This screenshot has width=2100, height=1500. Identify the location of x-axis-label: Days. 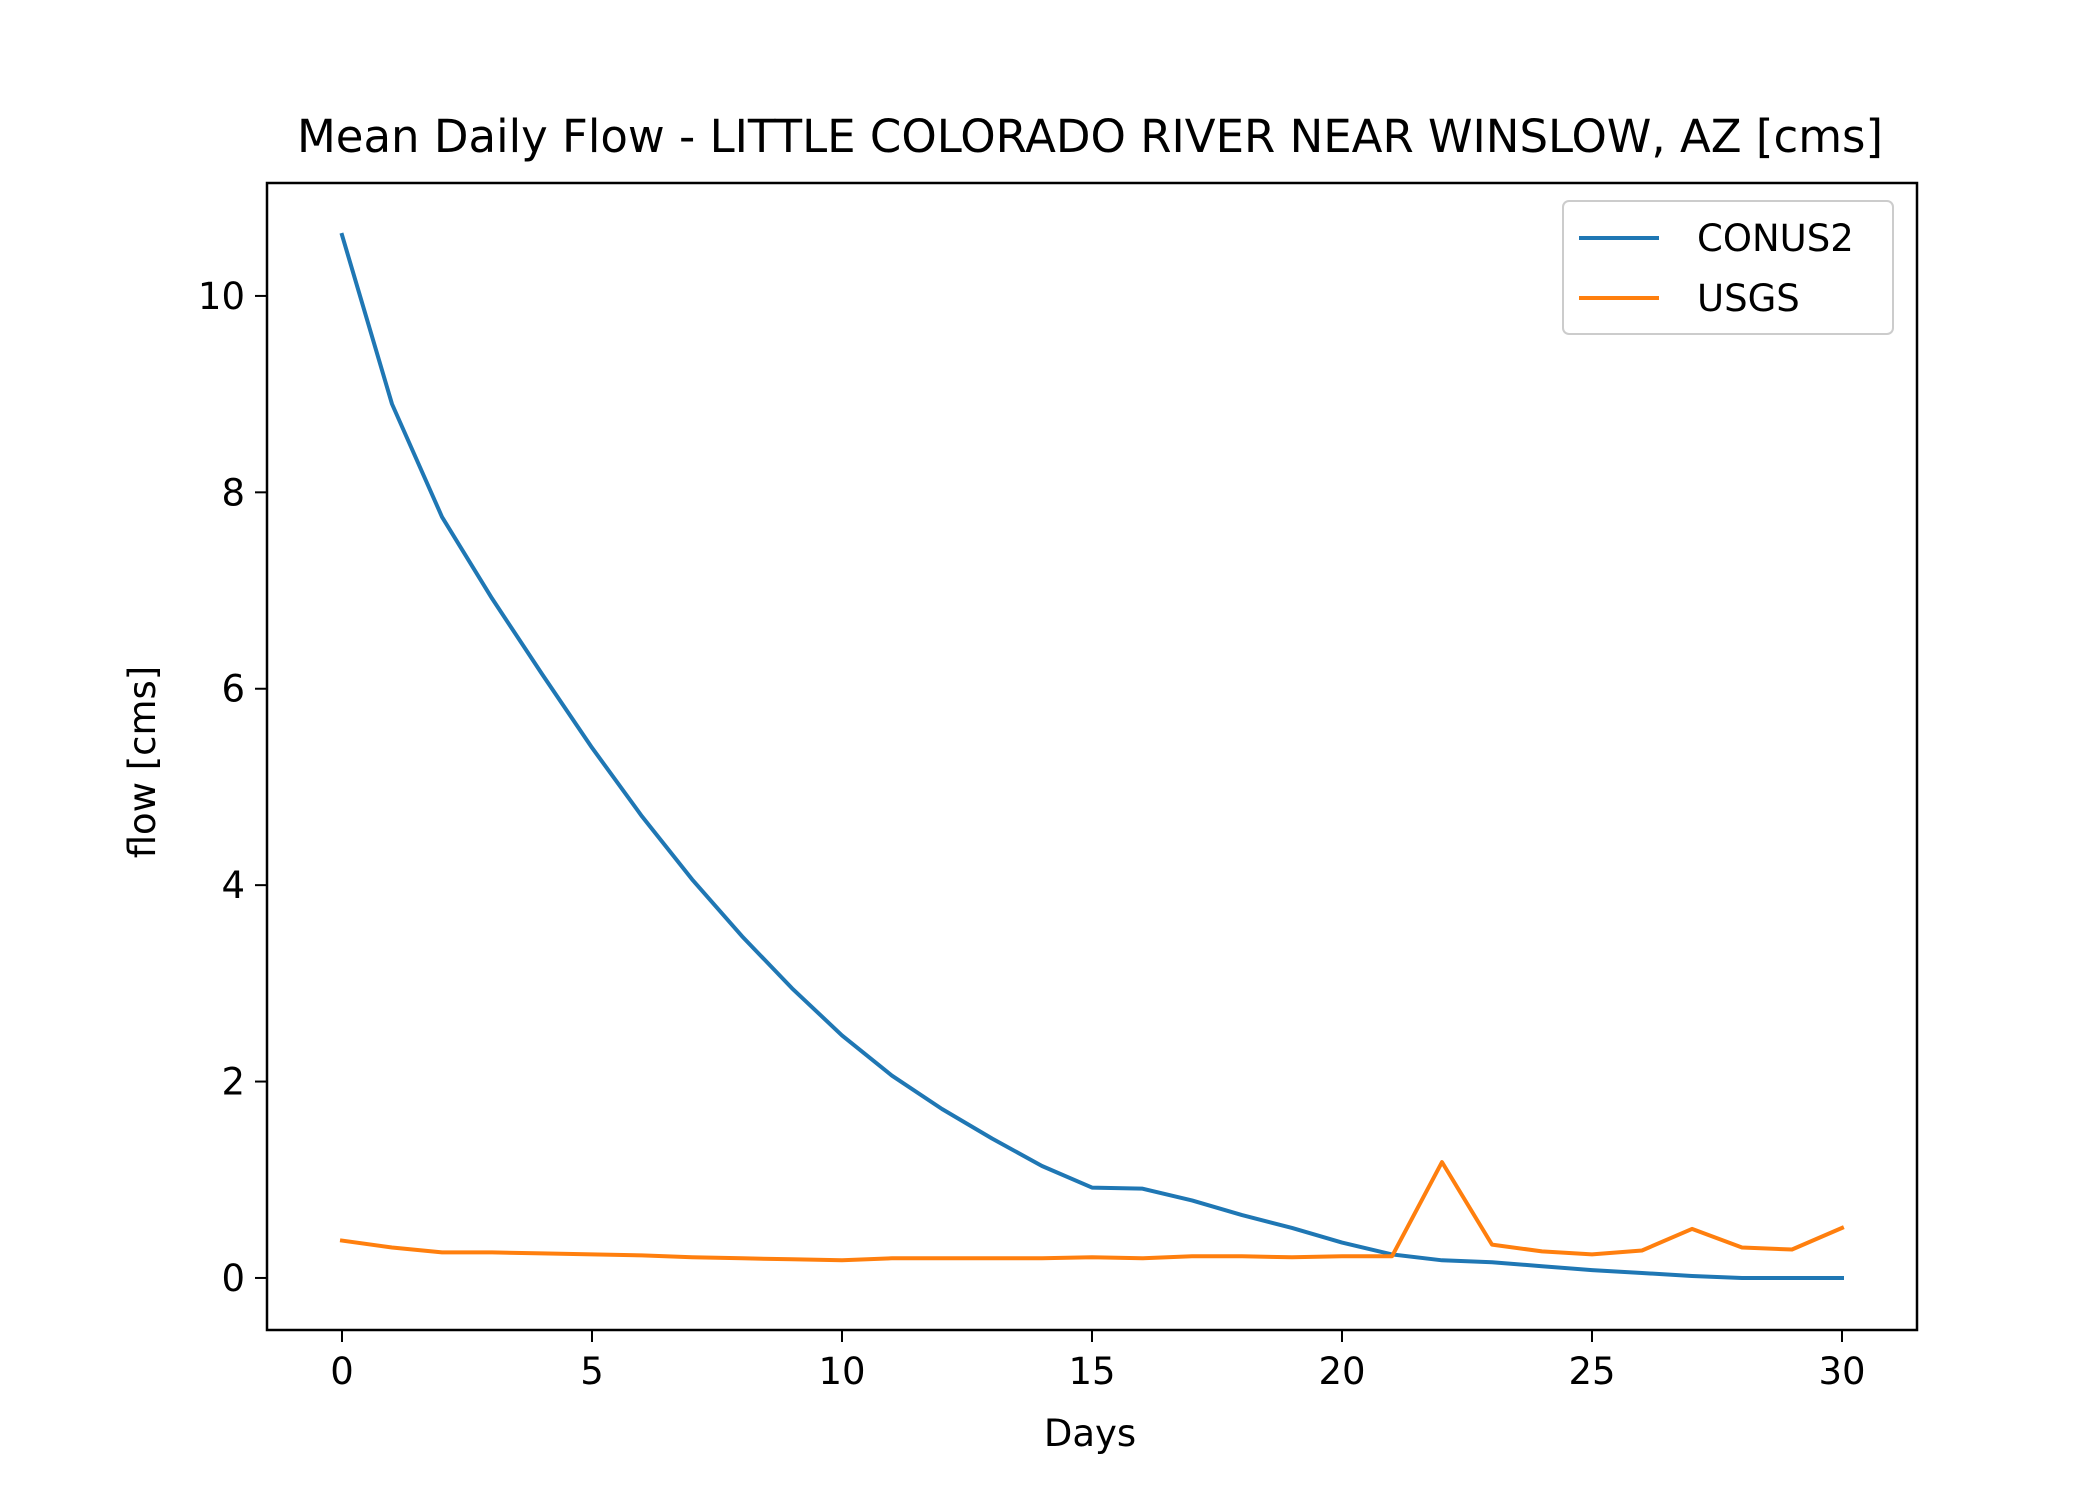
(1090, 1433).